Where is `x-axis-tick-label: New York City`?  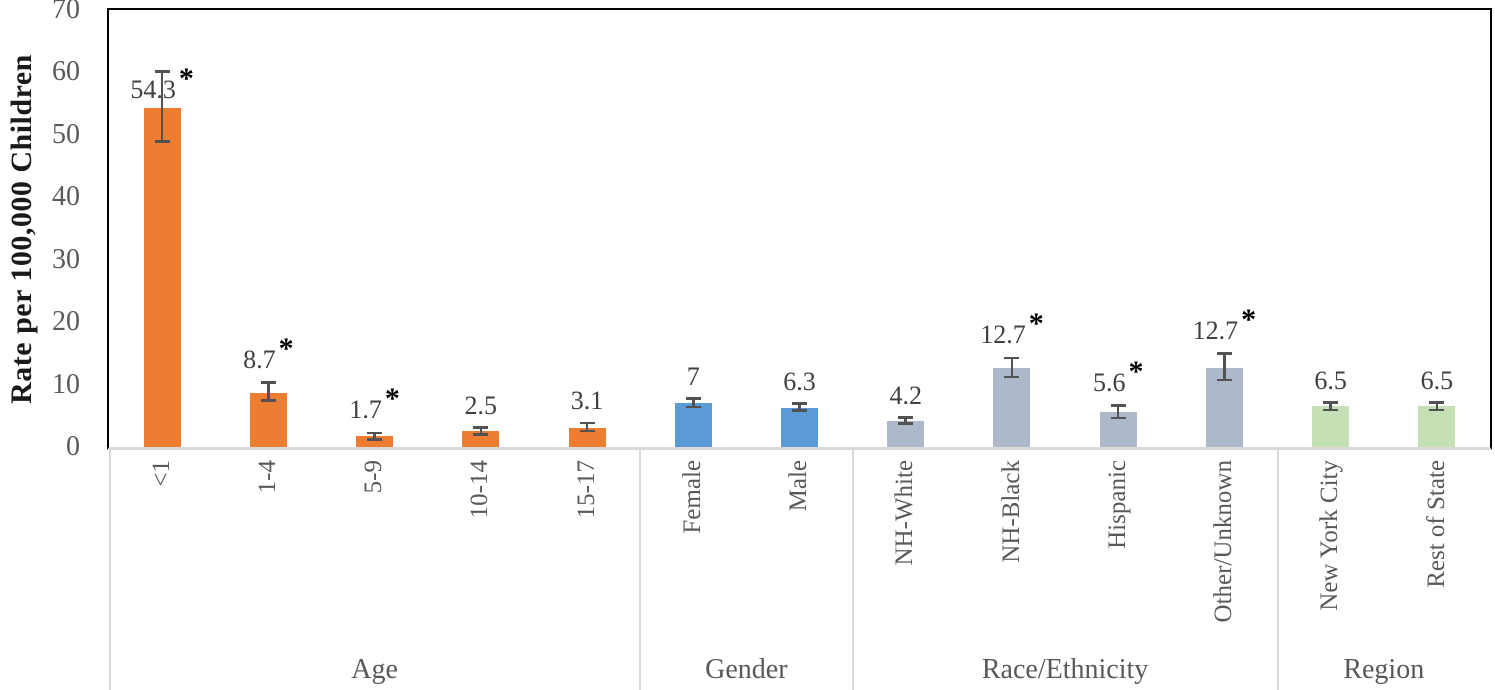 x-axis-tick-label: New York City is located at coordinates (1331, 565).